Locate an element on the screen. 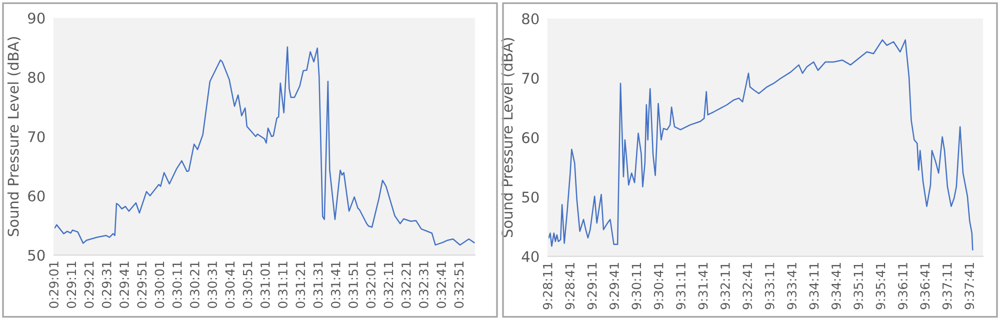 The height and width of the screenshot is (320, 1000). x-tick-label: 0:30:31 is located at coordinates (213, 285).